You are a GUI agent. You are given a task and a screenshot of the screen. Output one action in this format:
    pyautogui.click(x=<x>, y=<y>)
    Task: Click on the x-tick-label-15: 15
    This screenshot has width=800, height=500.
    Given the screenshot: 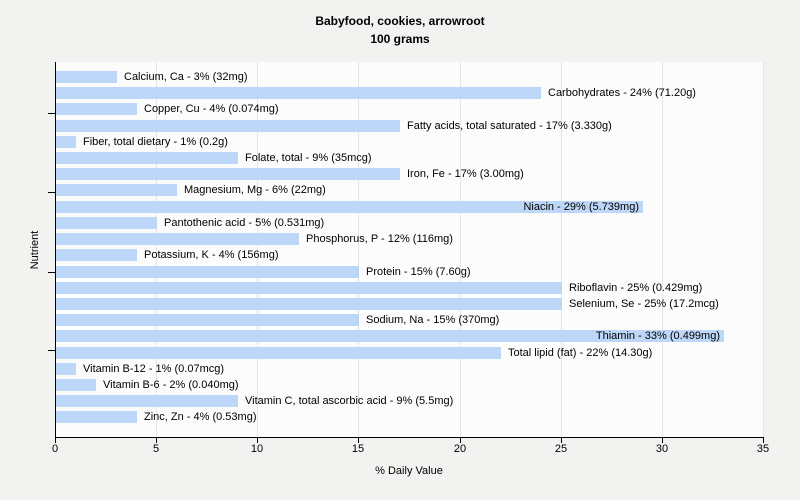 What is the action you would take?
    pyautogui.click(x=358, y=449)
    